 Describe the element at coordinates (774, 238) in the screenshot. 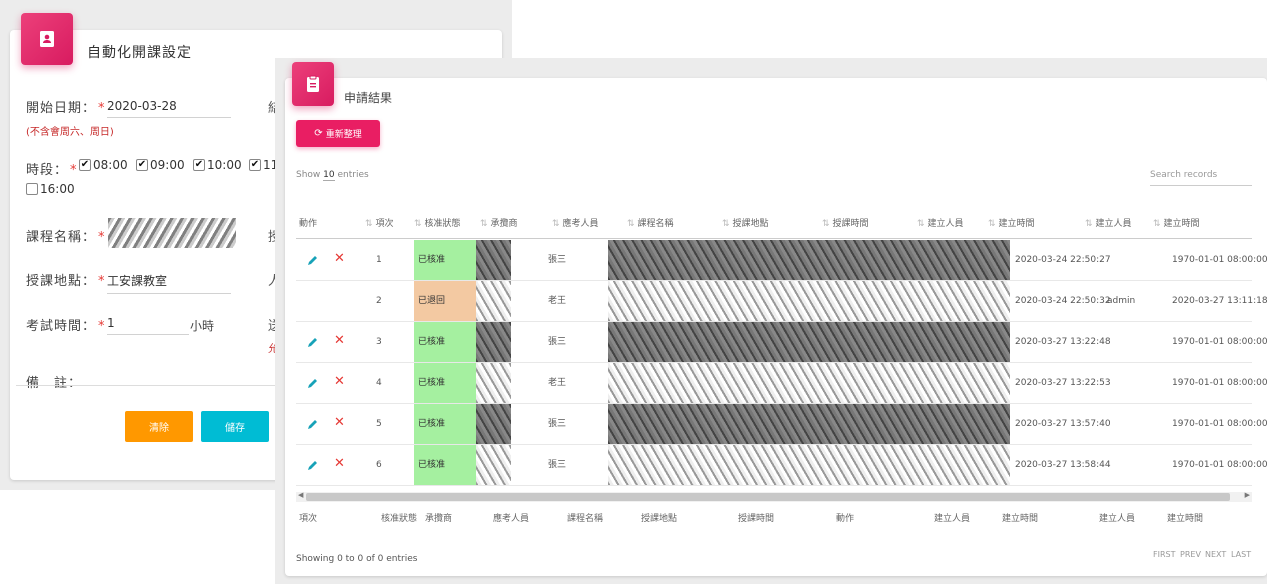

I see `table-header-divider` at that location.